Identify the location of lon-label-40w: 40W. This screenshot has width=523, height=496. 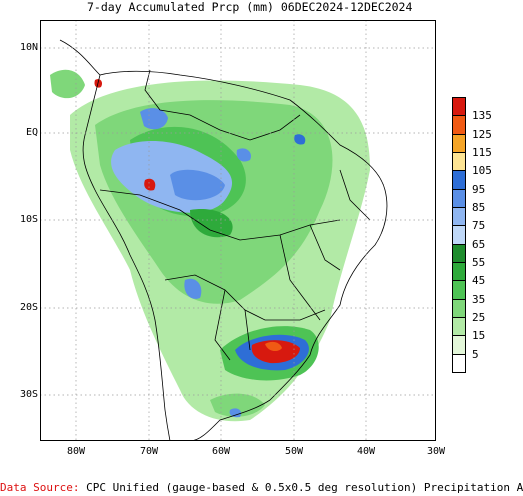
(366, 451).